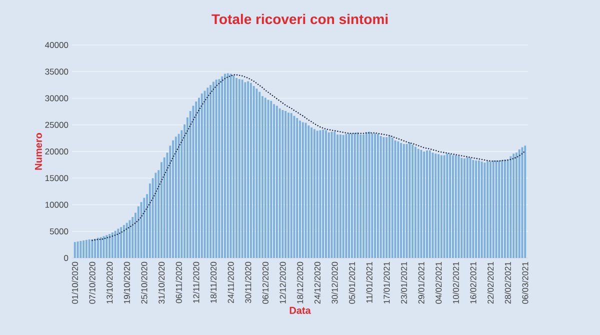  Describe the element at coordinates (56, 178) in the screenshot. I see `y-tick-label: 15000` at that location.